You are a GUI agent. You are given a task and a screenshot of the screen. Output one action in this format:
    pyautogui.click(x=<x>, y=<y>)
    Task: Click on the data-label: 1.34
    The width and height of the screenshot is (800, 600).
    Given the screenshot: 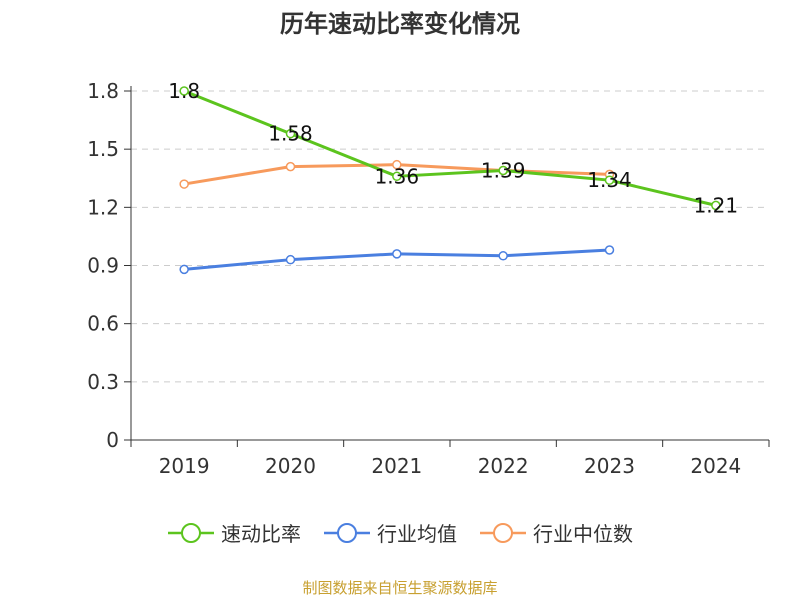 What is the action you would take?
    pyautogui.click(x=609, y=180)
    